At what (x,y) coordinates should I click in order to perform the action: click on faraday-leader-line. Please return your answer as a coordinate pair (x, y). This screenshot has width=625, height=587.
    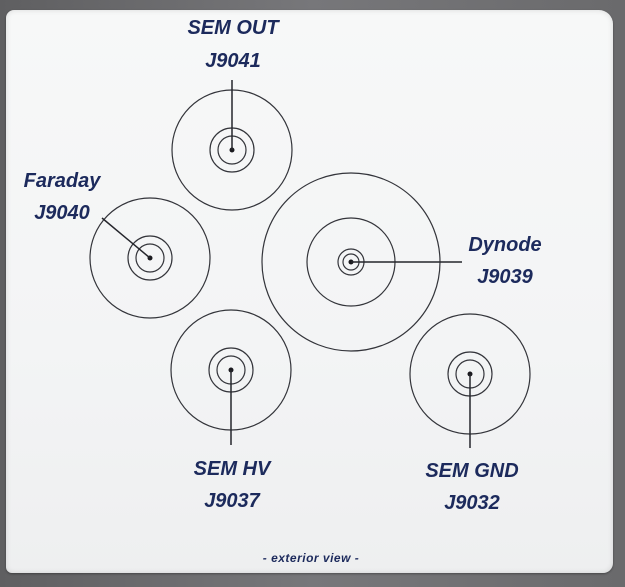
    Looking at the image, I should click on (126, 238).